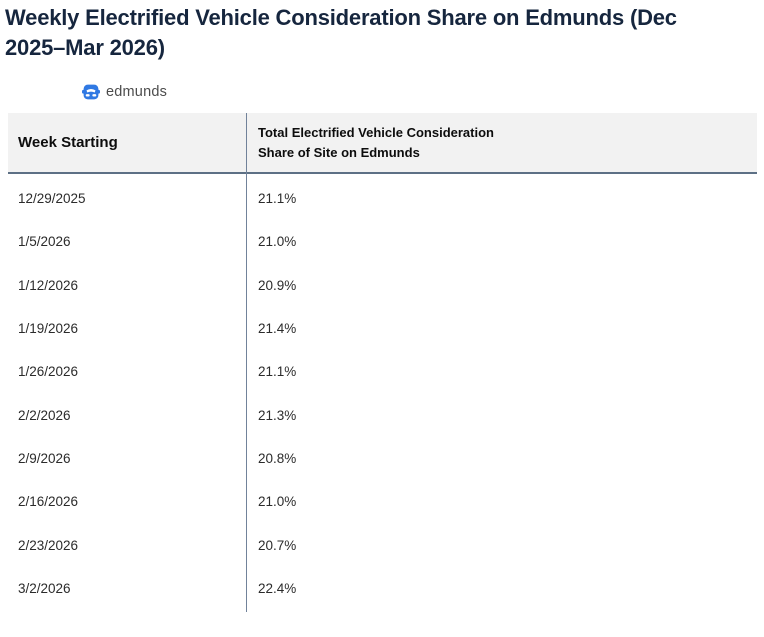 Image resolution: width=764 pixels, height=637 pixels. I want to click on table-row: 2/23/2026 20.7%, so click(382, 544).